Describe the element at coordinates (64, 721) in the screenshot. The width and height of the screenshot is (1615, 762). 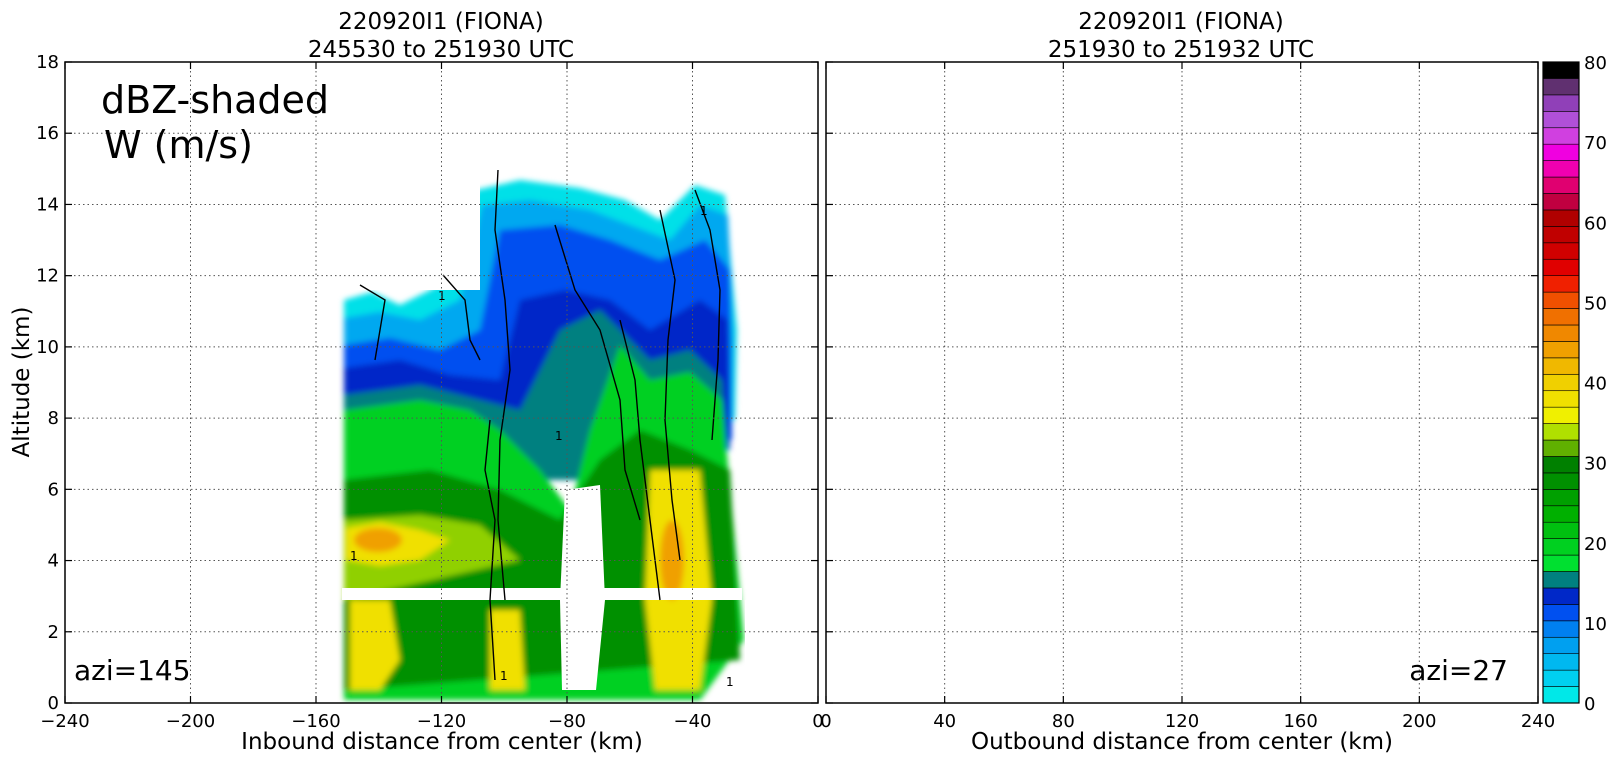
I see `left-x-tick-label: −240` at that location.